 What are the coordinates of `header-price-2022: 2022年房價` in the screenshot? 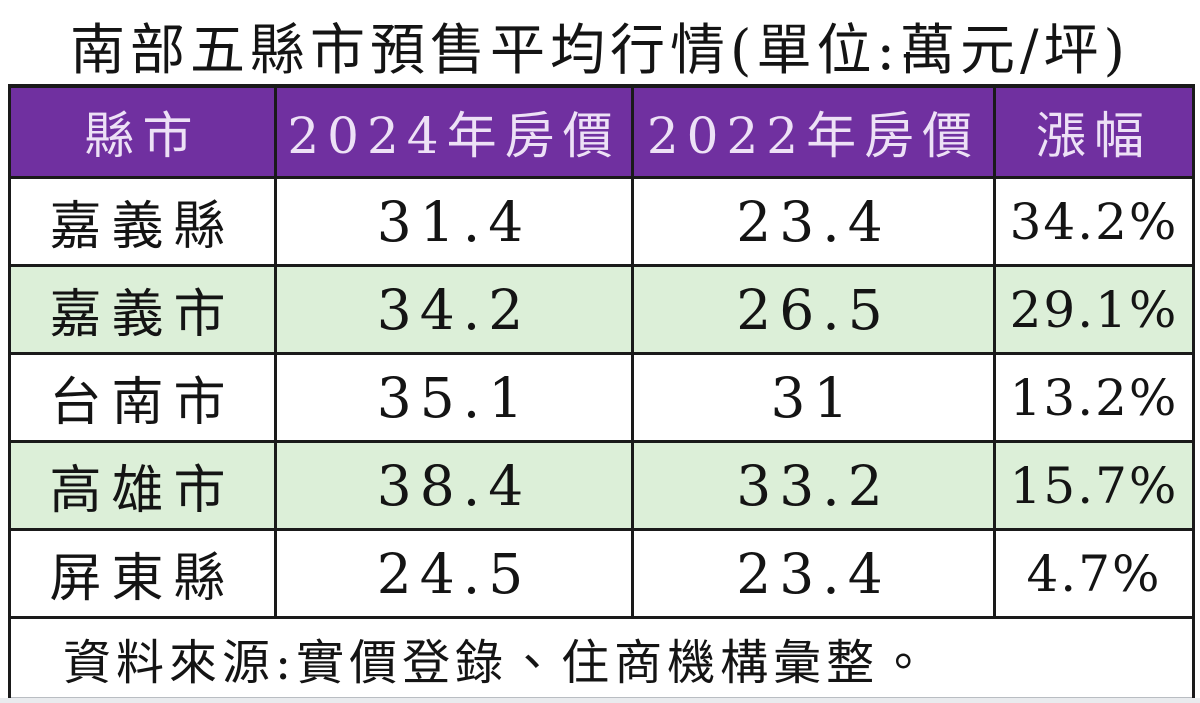 It's located at (813, 131).